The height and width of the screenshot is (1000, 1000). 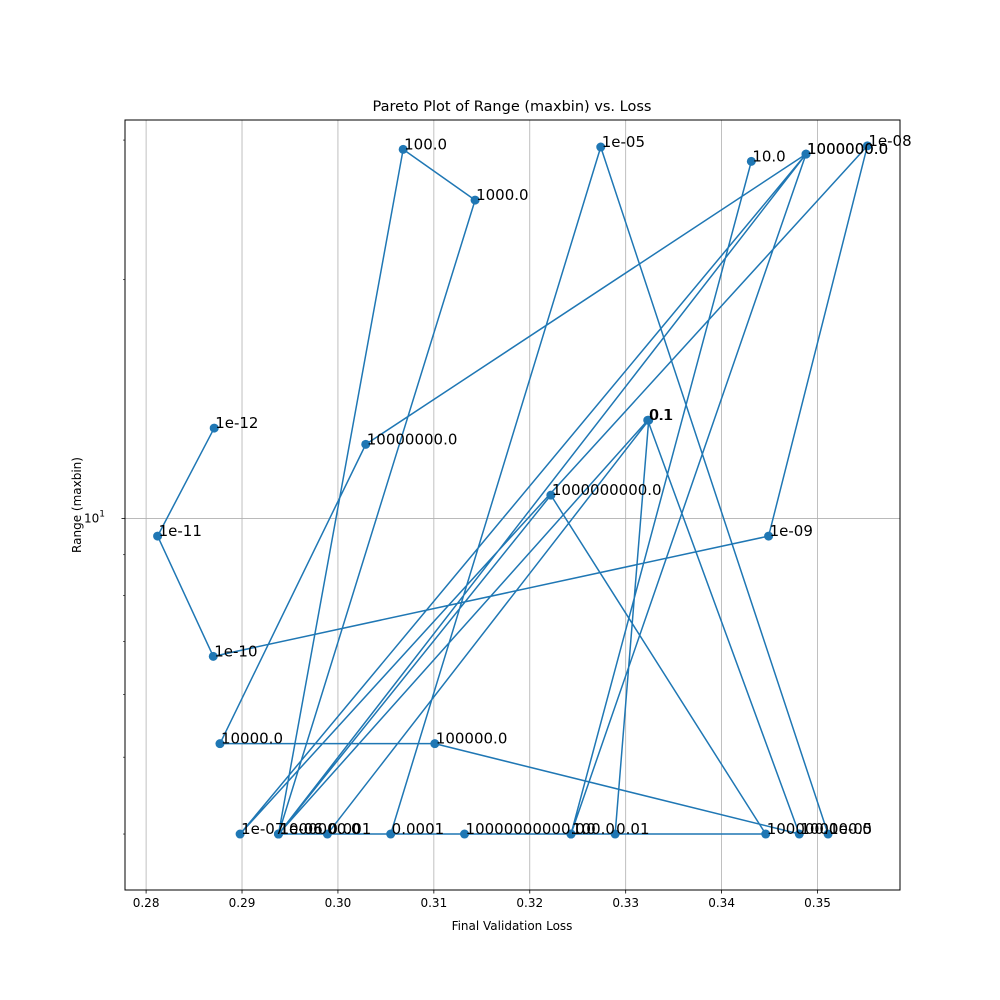 I want to click on data-label: 1000.0, so click(x=502, y=195).